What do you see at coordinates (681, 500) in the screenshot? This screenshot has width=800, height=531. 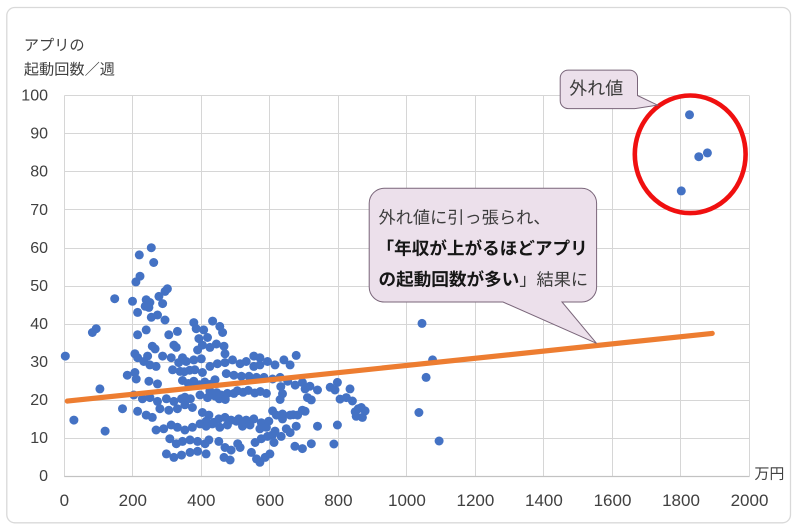 I see `svg-text: 1800` at bounding box center [681, 500].